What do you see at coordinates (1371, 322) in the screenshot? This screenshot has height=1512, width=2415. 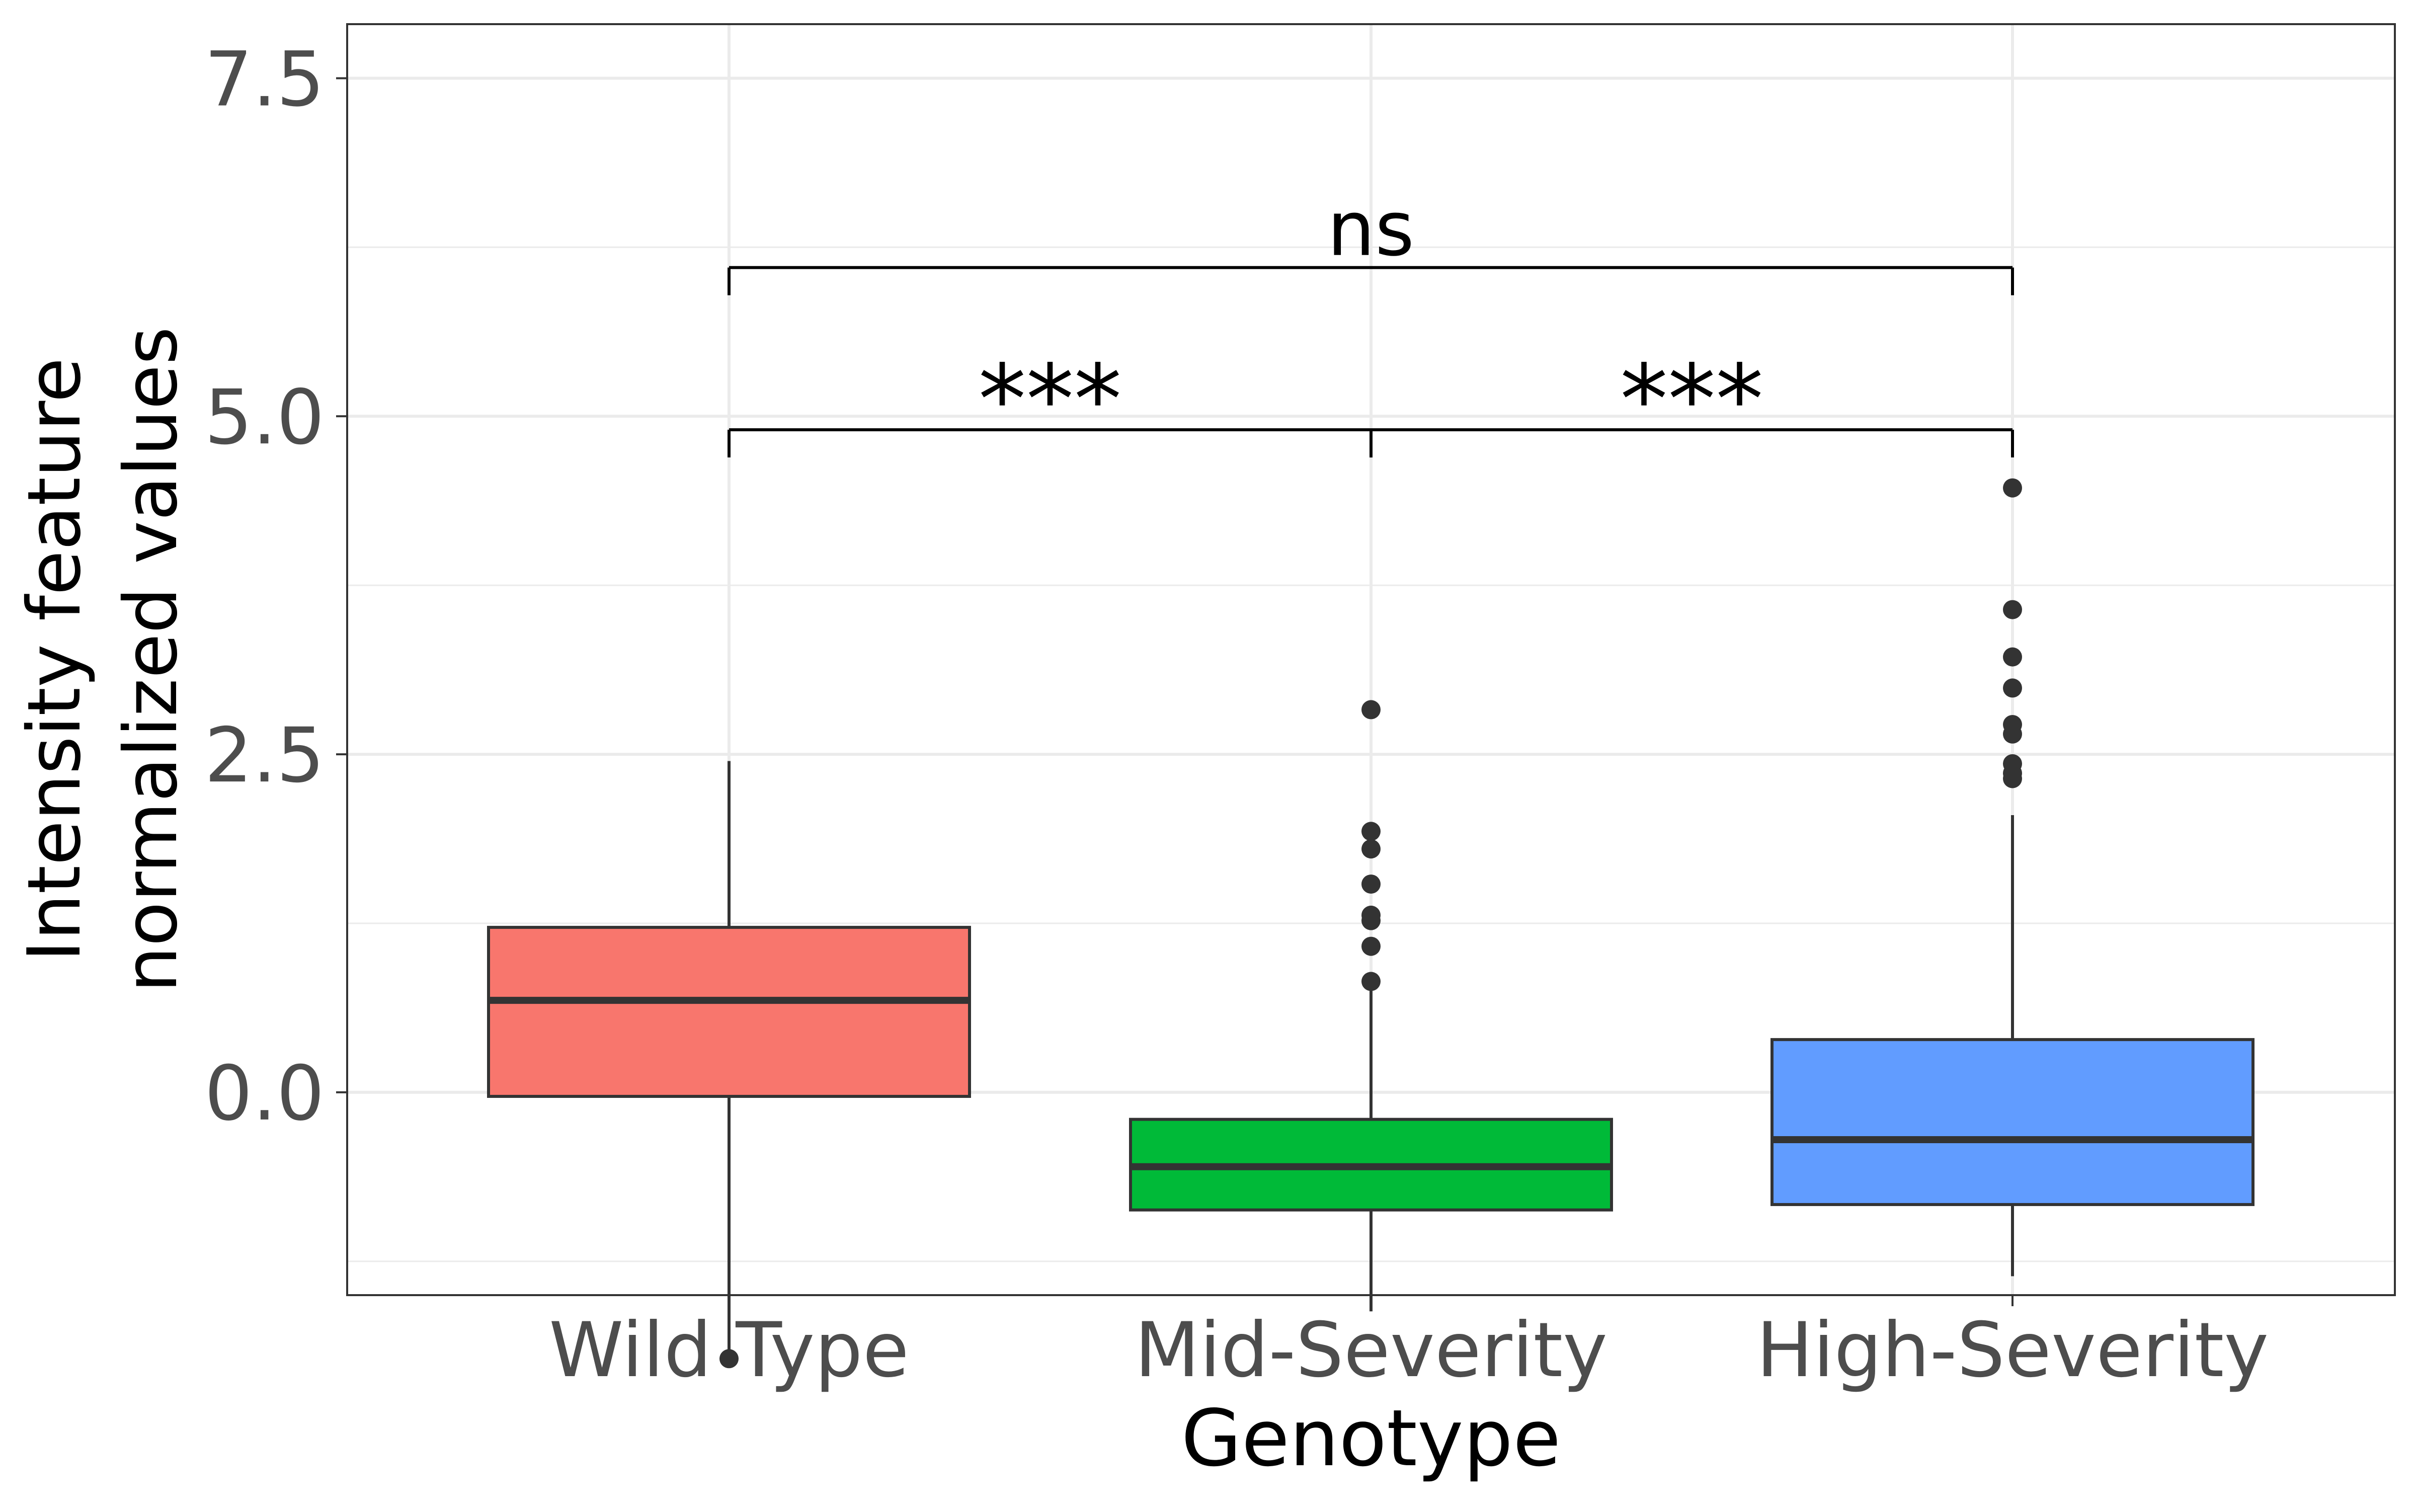 I see `significance-brackets: *** *** ns` at bounding box center [1371, 322].